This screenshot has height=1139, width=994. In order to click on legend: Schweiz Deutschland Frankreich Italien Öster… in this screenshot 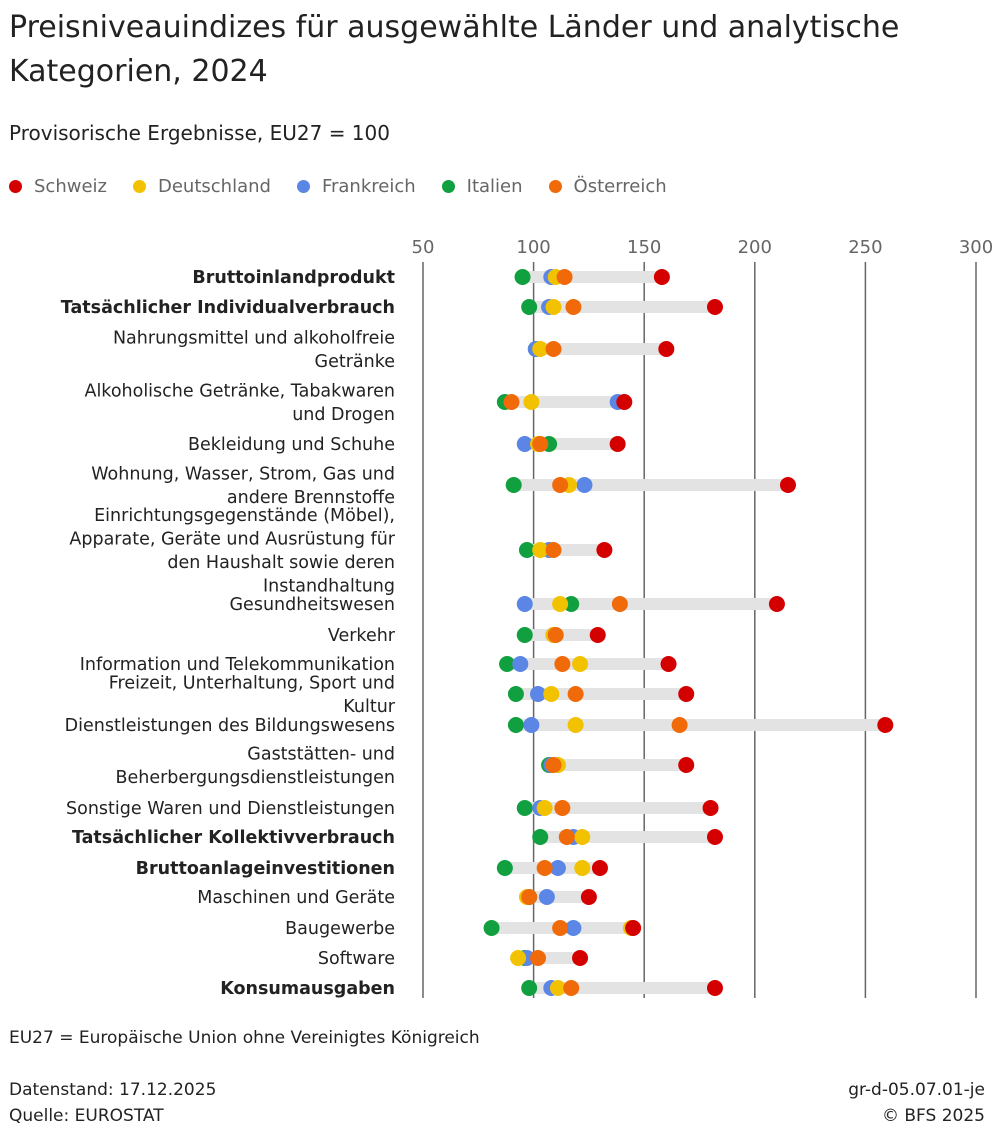, I will do `click(338, 186)`.